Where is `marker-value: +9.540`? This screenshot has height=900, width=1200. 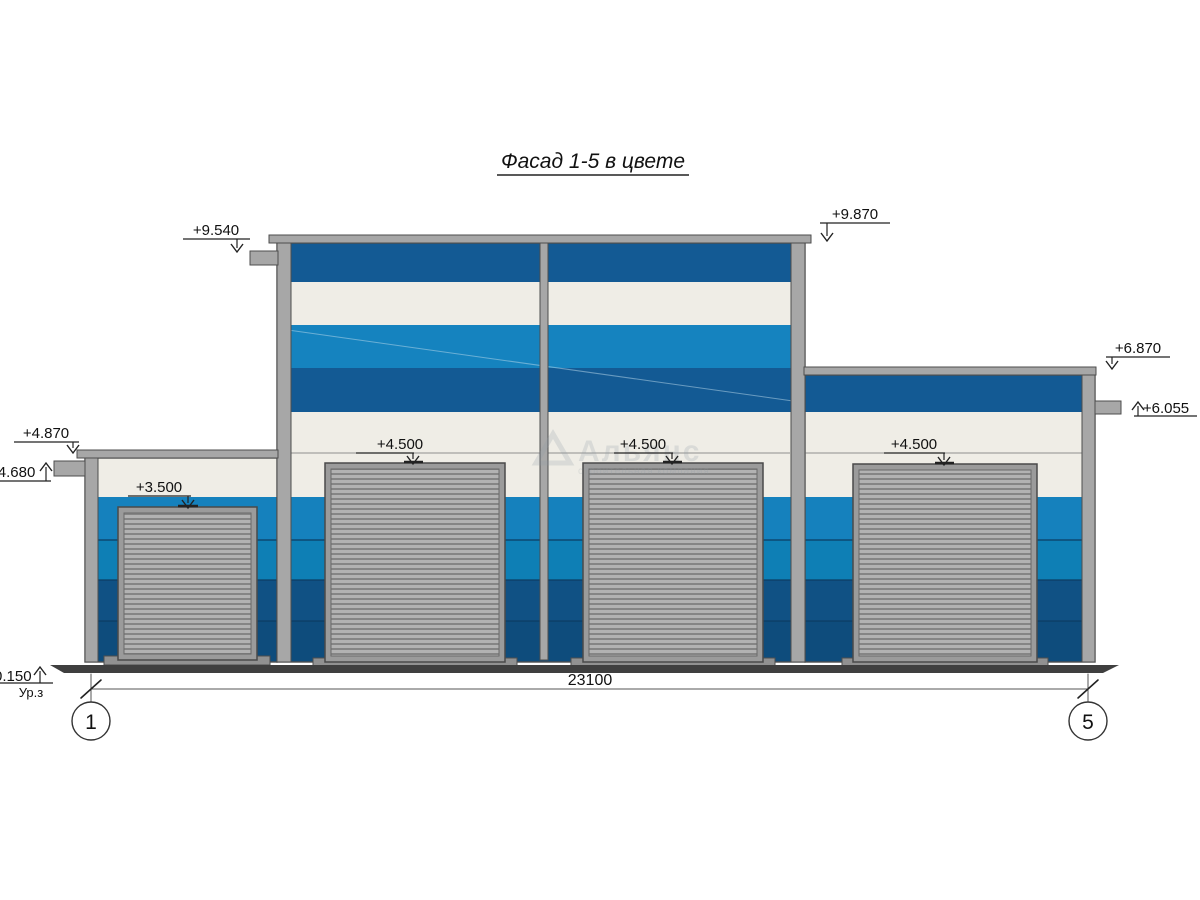 marker-value: +9.540 is located at coordinates (216, 230).